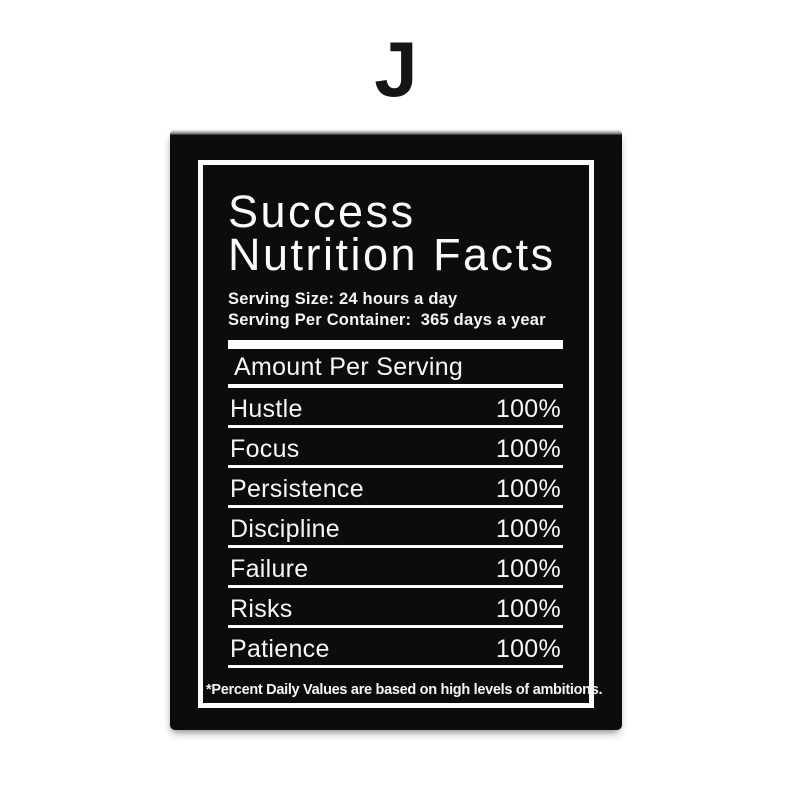  I want to click on canvas-top-edge-highlight, so click(396, 132).